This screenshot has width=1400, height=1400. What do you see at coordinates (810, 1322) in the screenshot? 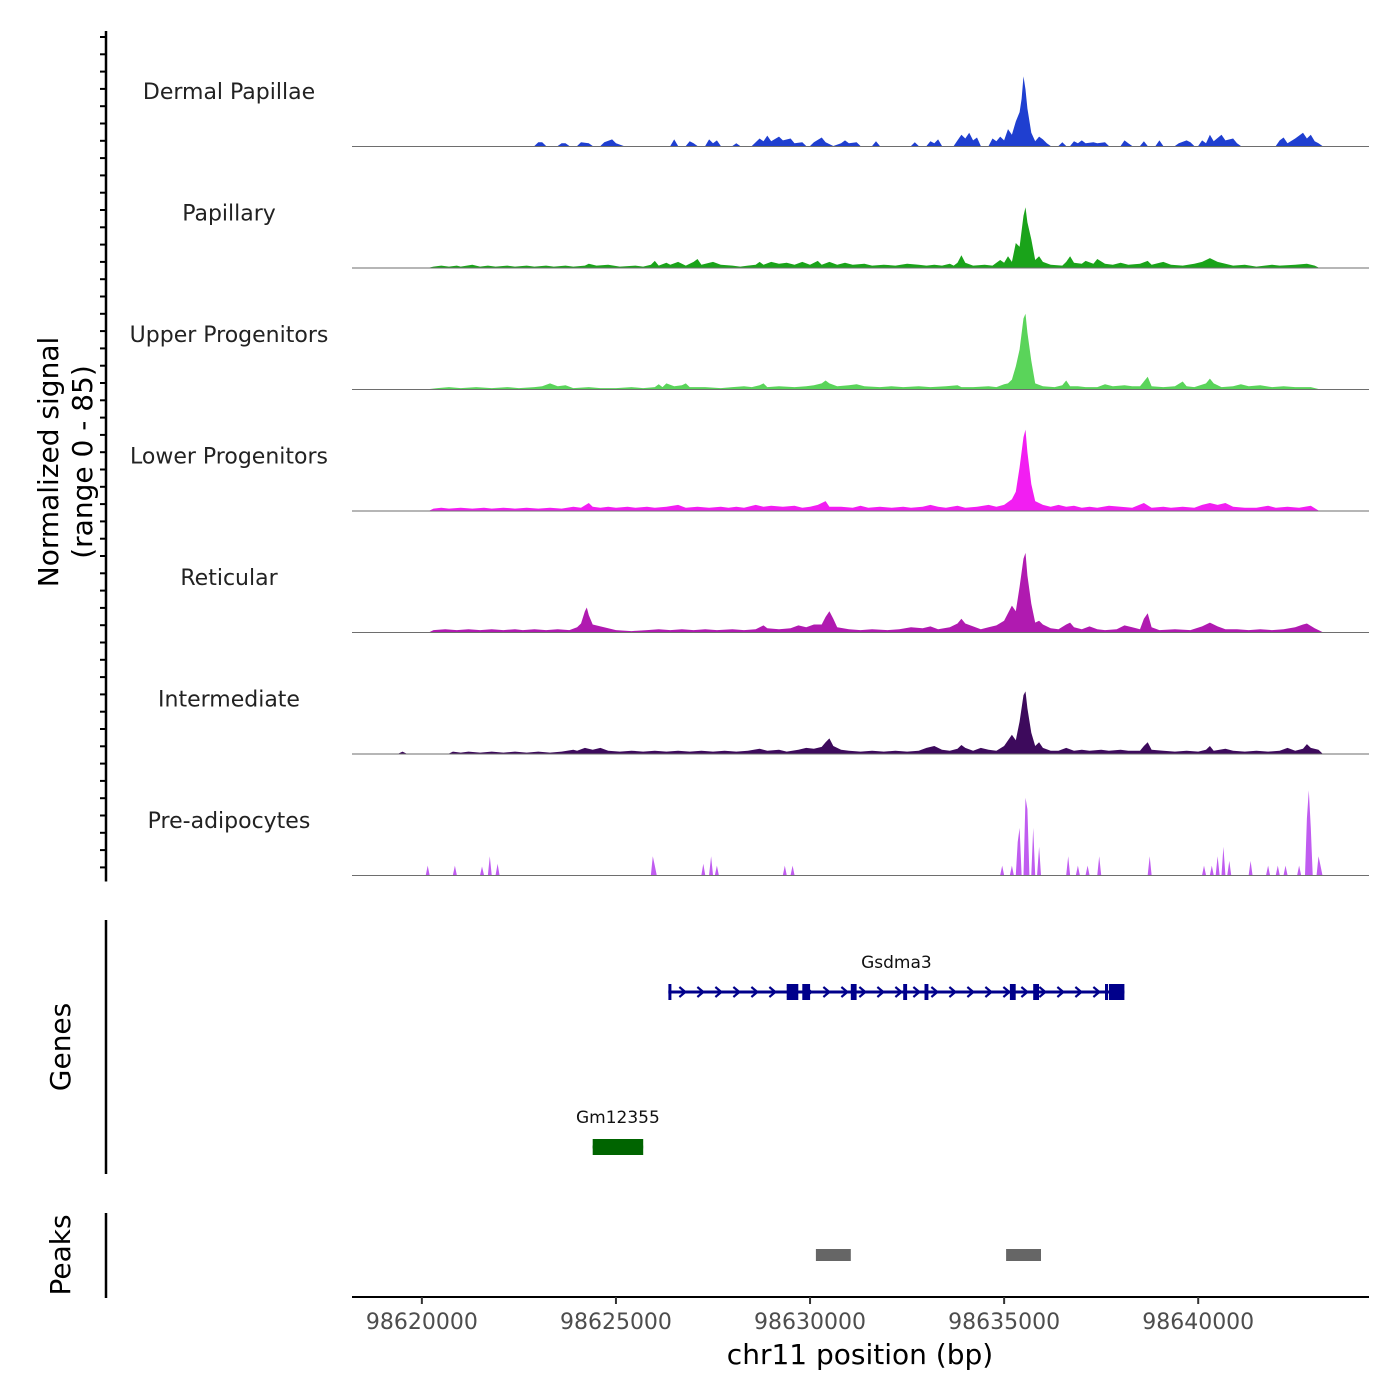
I see `x-tick-label: 98630000` at bounding box center [810, 1322].